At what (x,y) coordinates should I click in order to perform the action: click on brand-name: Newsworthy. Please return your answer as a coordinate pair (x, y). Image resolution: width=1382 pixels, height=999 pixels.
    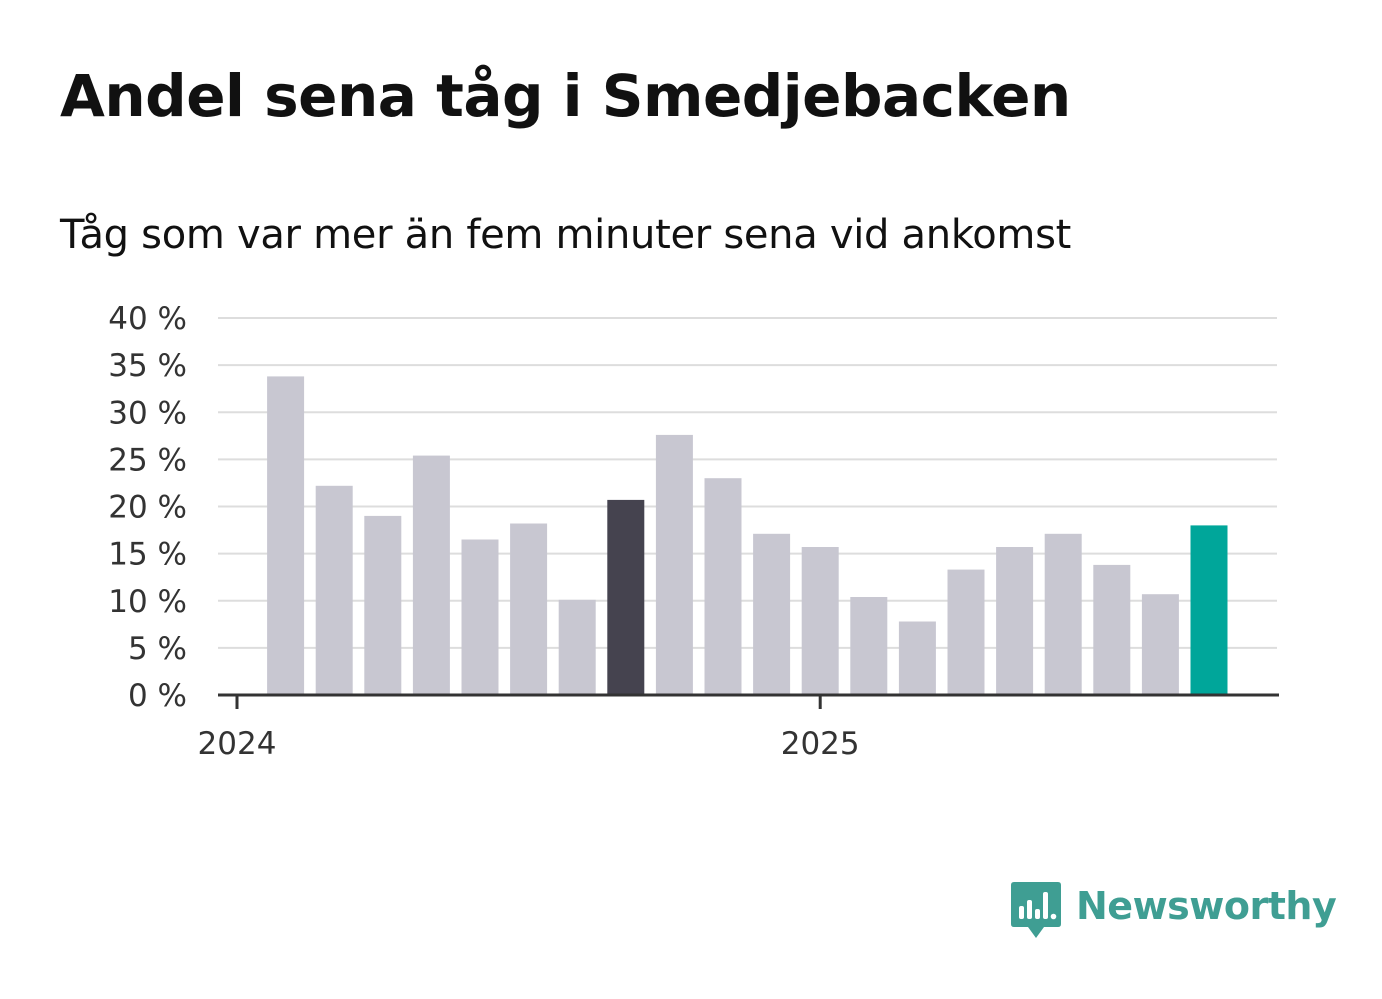
    Looking at the image, I should click on (1206, 906).